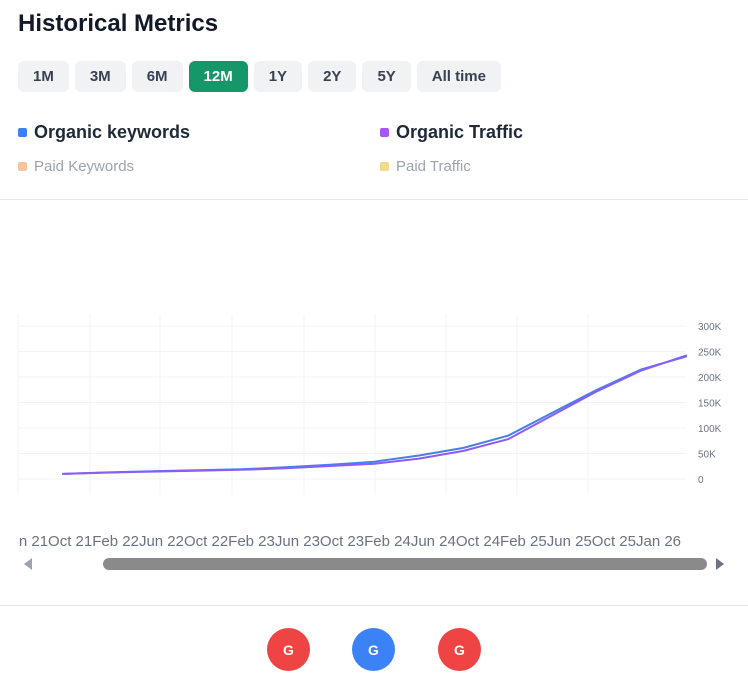  Describe the element at coordinates (458, 76) in the screenshot. I see `range-button-all-time: All time` at that location.